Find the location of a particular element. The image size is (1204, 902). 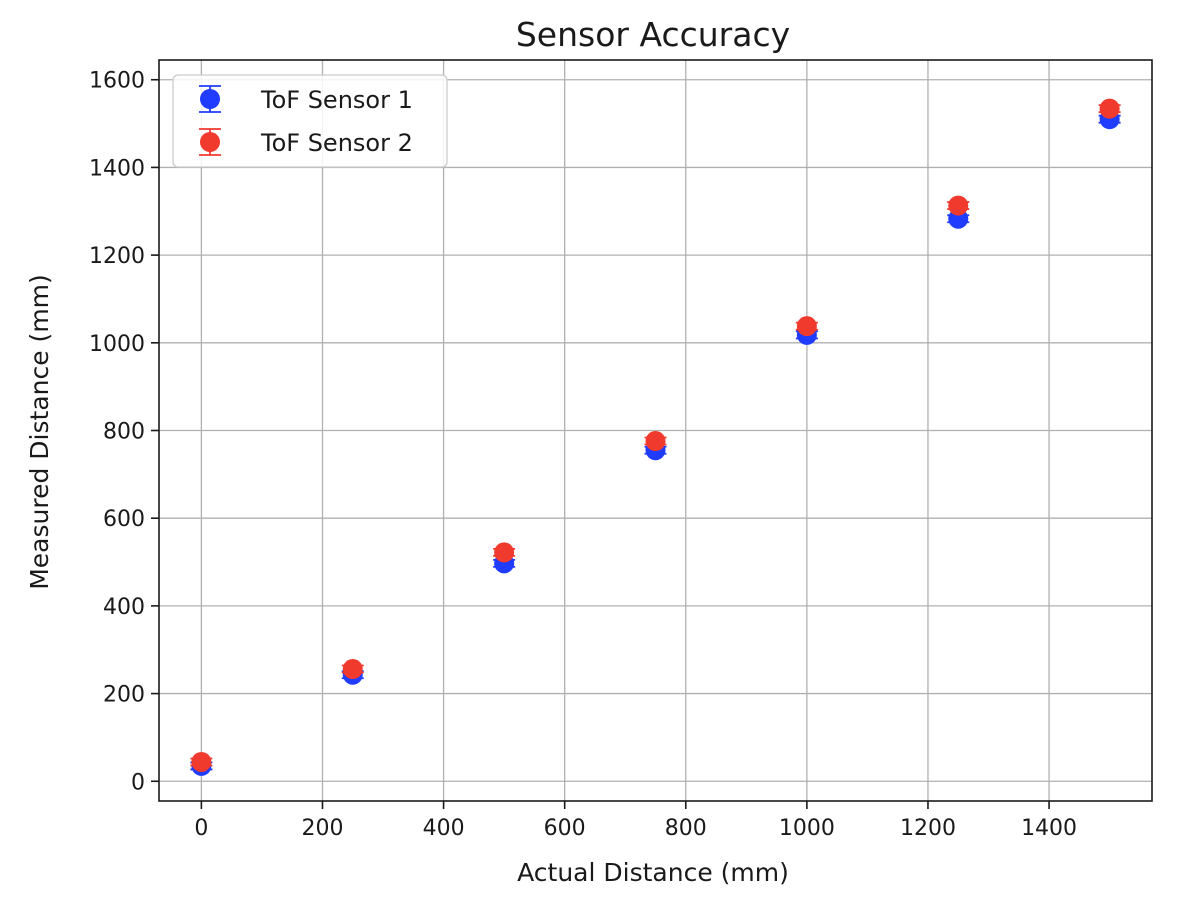

y-tick-label: 1200 is located at coordinates (117, 256).